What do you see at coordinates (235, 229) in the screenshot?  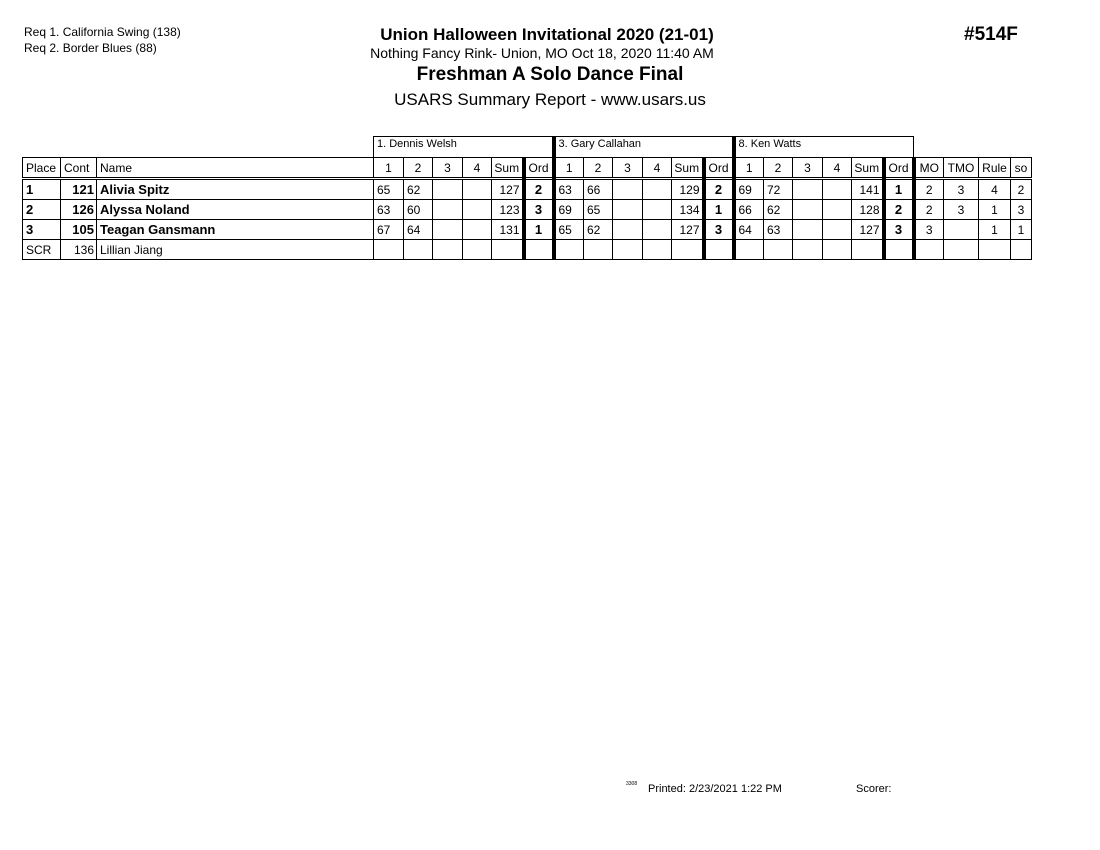 I see `name-cell: Teagan Gansmann` at bounding box center [235, 229].